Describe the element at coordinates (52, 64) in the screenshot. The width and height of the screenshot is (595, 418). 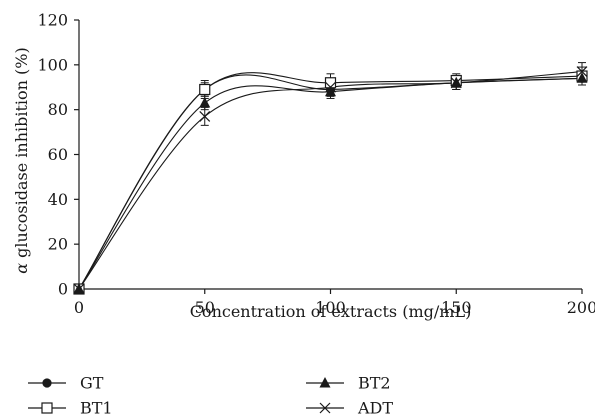
I see `y-tick-label: 100` at that location.